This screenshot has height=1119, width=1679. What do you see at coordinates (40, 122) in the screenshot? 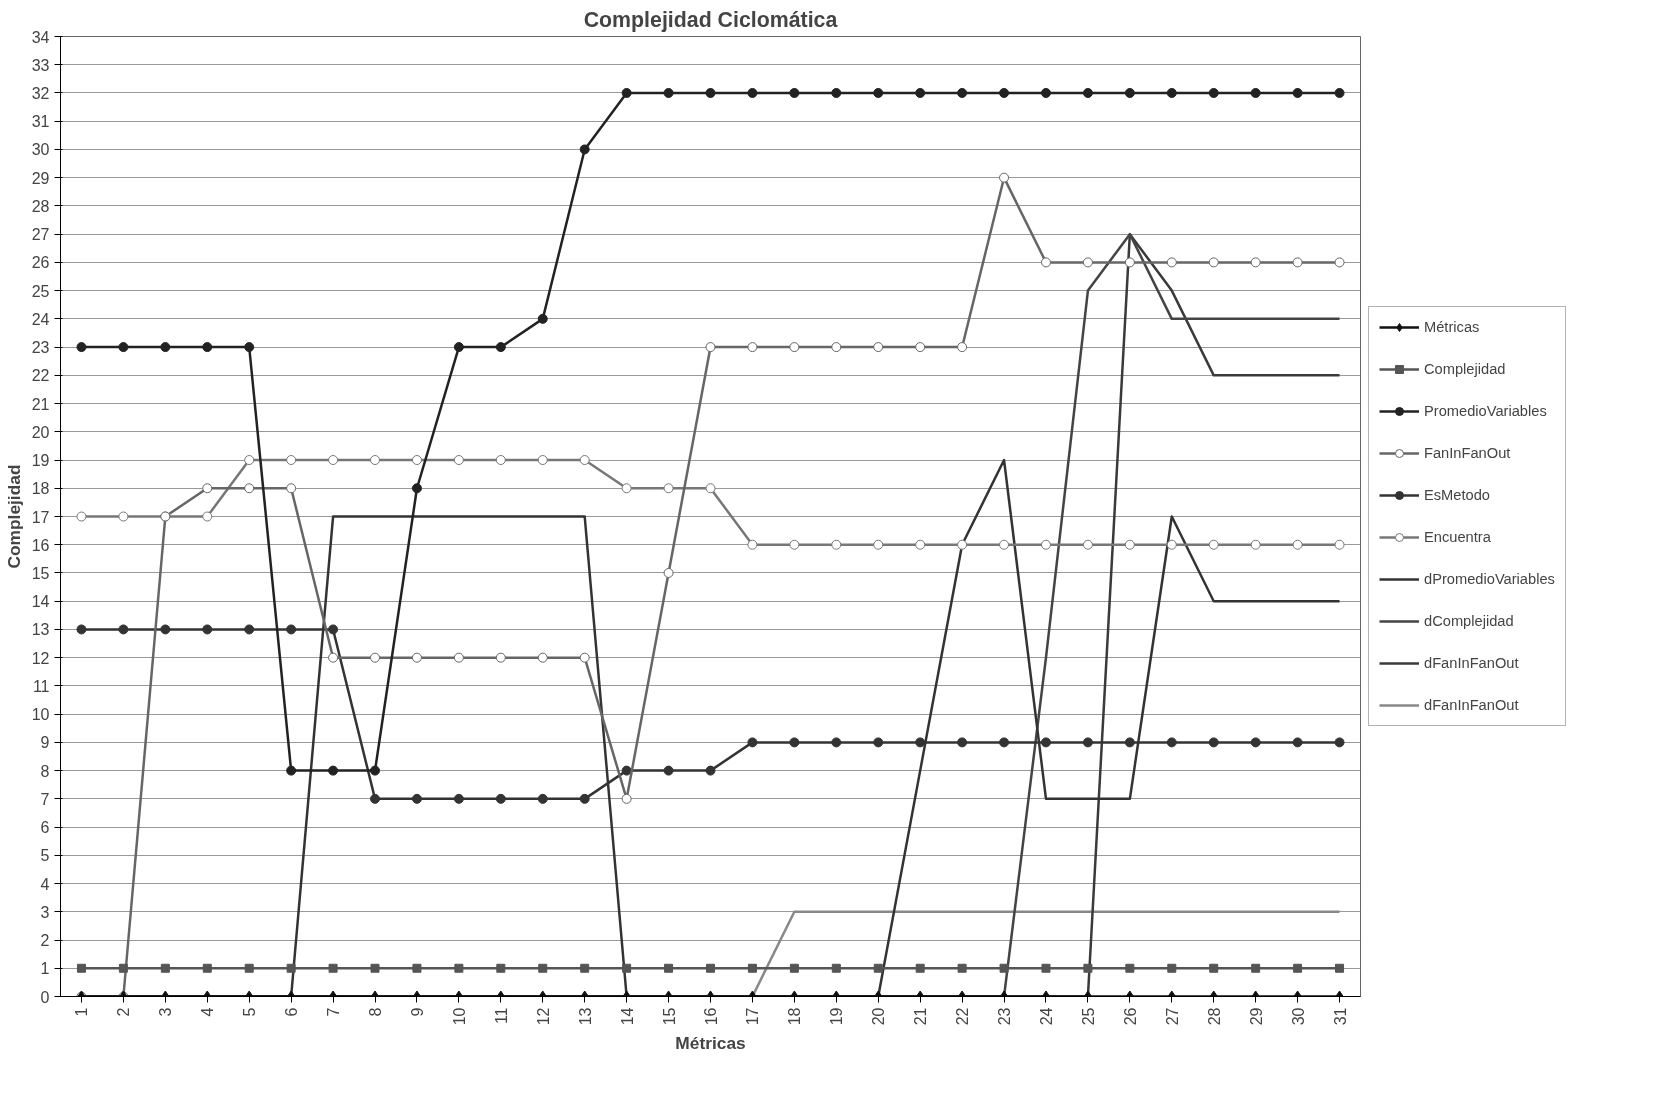
I see `y-tick-label: 31` at bounding box center [40, 122].